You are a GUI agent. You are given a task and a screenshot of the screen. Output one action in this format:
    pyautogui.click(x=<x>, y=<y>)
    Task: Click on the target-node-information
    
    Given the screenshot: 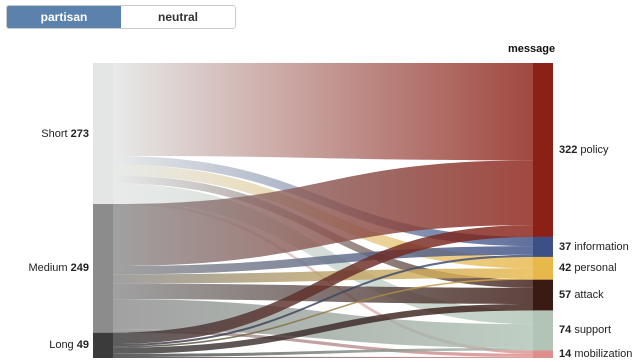 What is the action you would take?
    pyautogui.click(x=543, y=246)
    